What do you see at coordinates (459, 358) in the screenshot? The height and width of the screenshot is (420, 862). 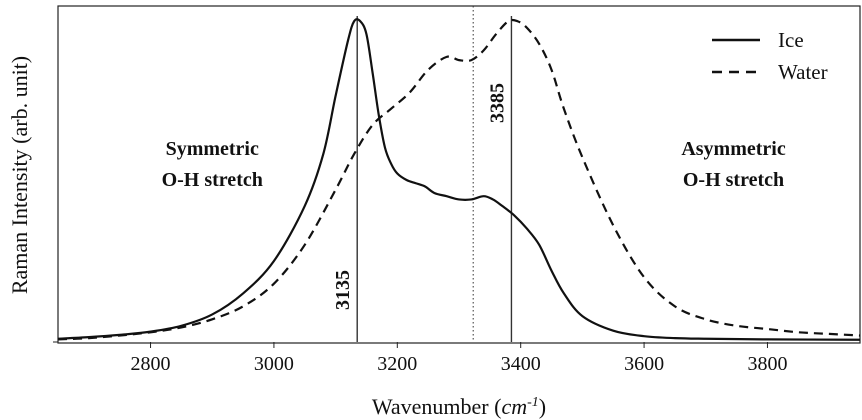 I see `x-ticks: 2800 3000 3200 3400 3600 3800` at bounding box center [459, 358].